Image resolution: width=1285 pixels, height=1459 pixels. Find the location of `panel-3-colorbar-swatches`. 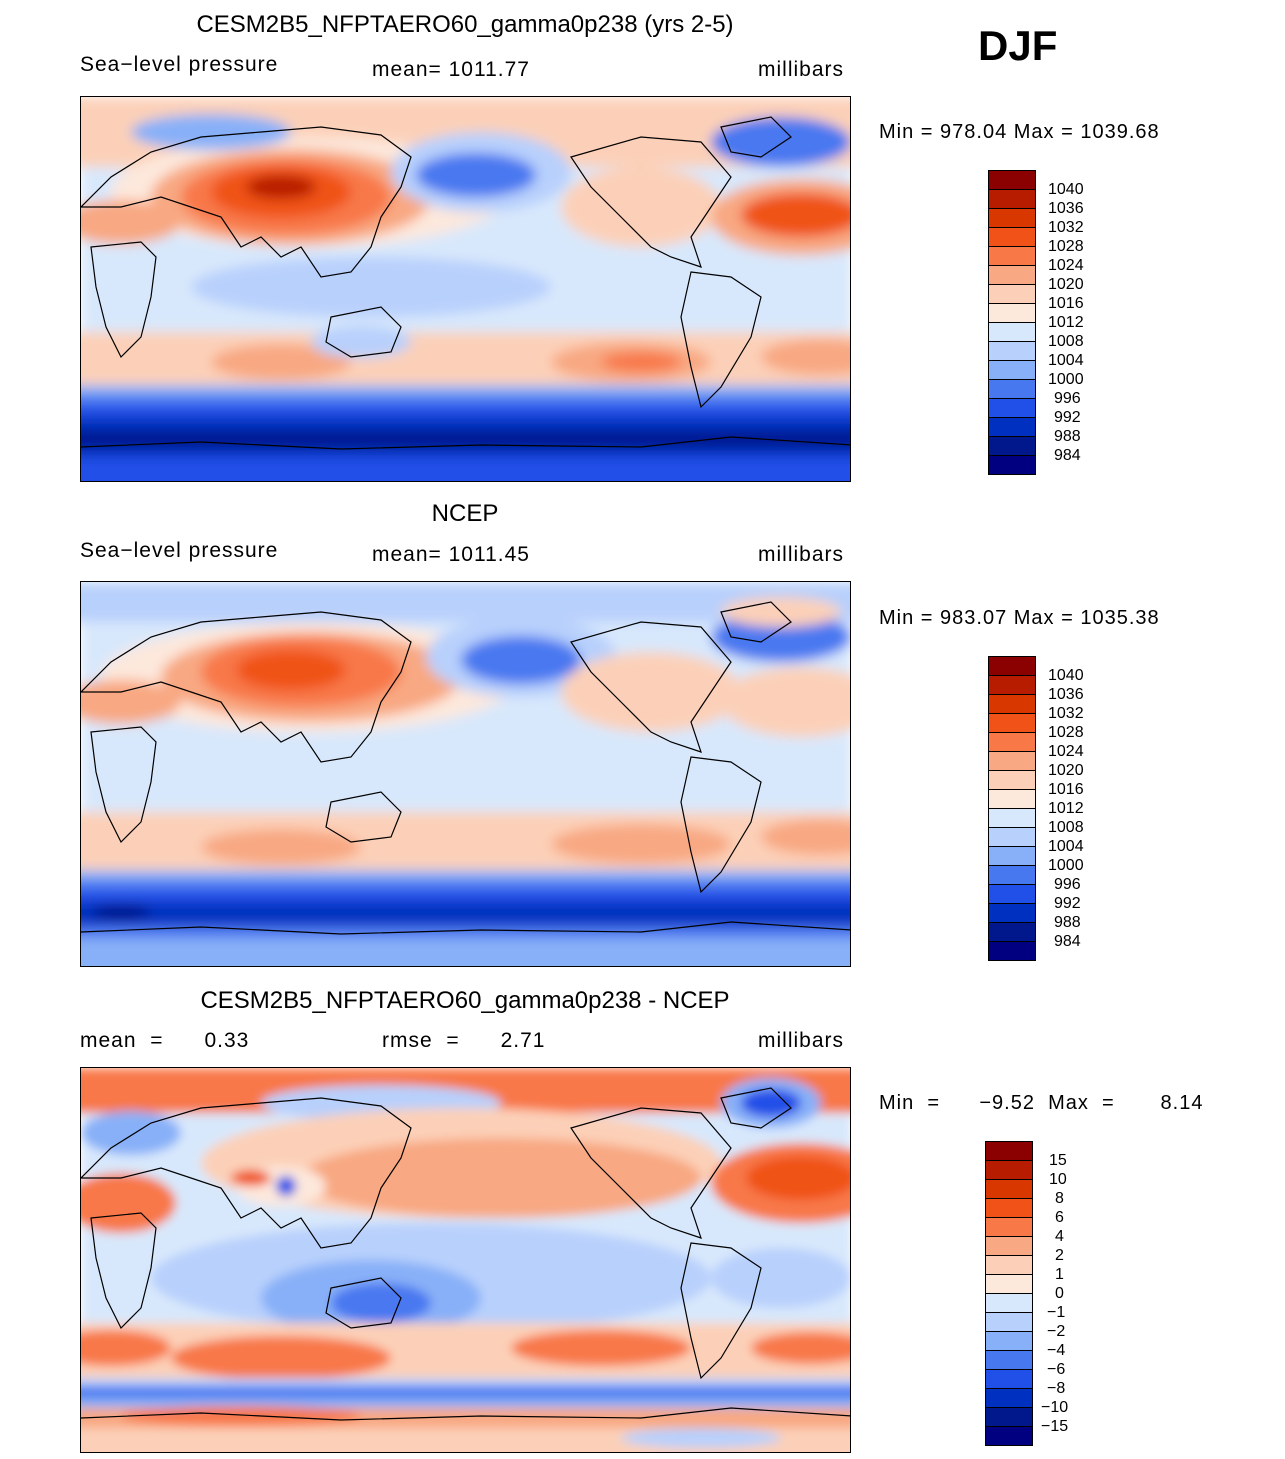

panel-3-colorbar-swatches is located at coordinates (1009, 1293).